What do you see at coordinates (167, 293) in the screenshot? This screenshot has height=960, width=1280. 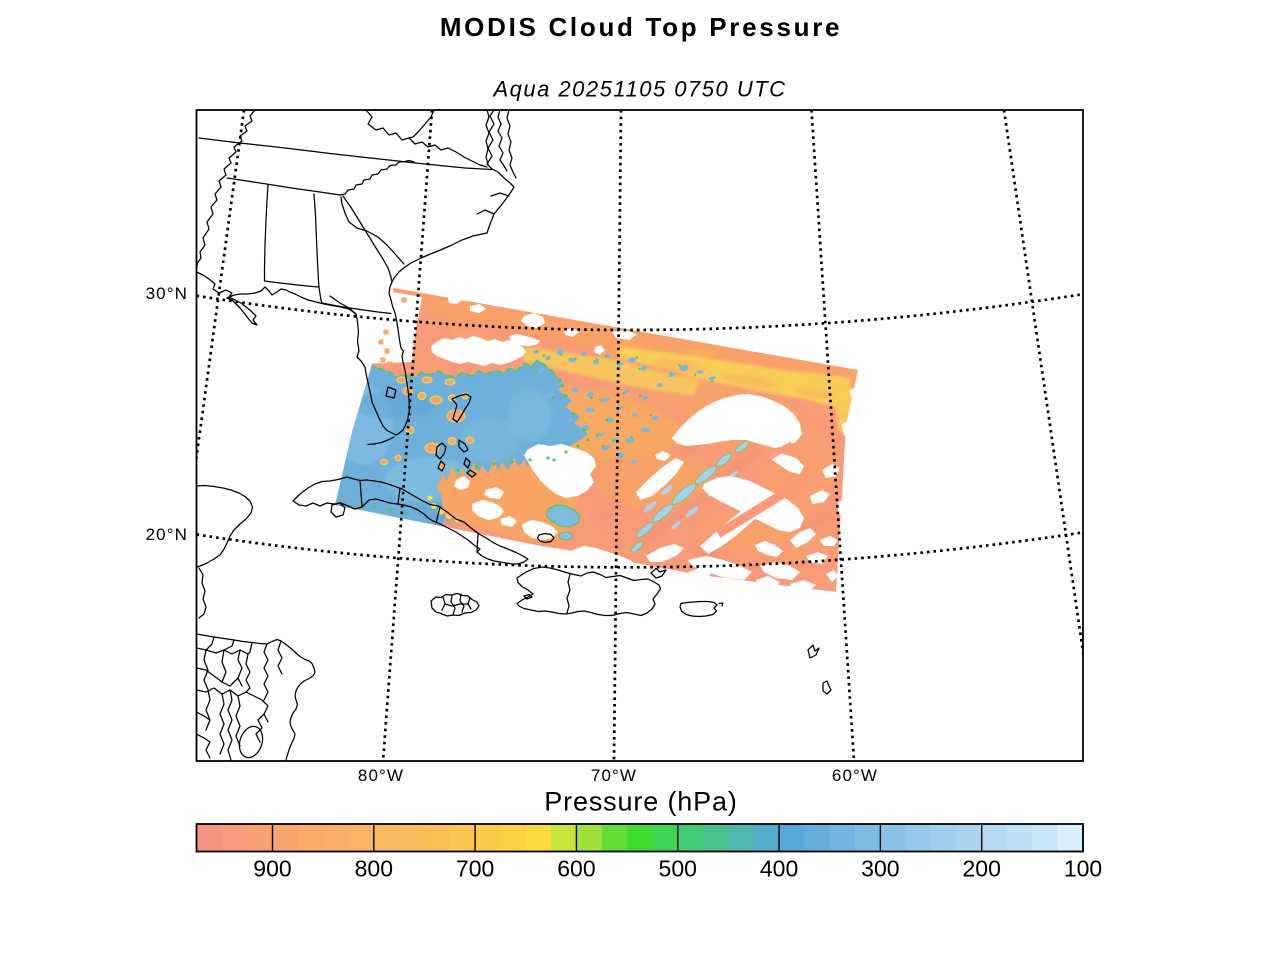 I see `svg-text: 30°N` at bounding box center [167, 293].